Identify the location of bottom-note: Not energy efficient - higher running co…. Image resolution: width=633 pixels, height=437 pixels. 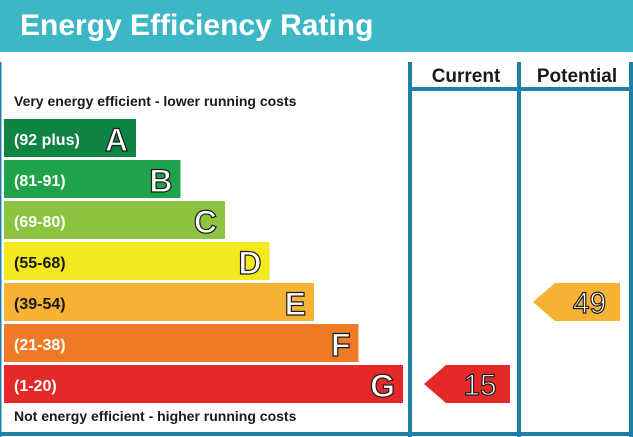
(155, 416).